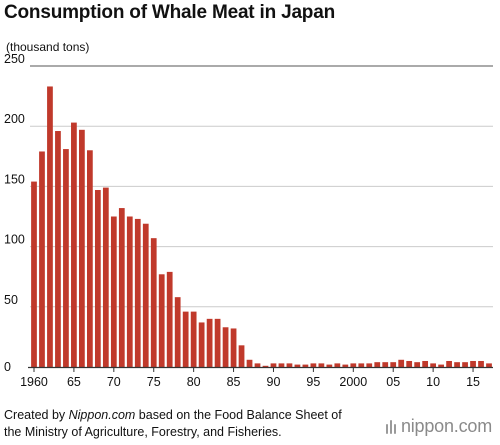  What do you see at coordinates (321, 365) in the screenshot?
I see `bar-1996` at bounding box center [321, 365].